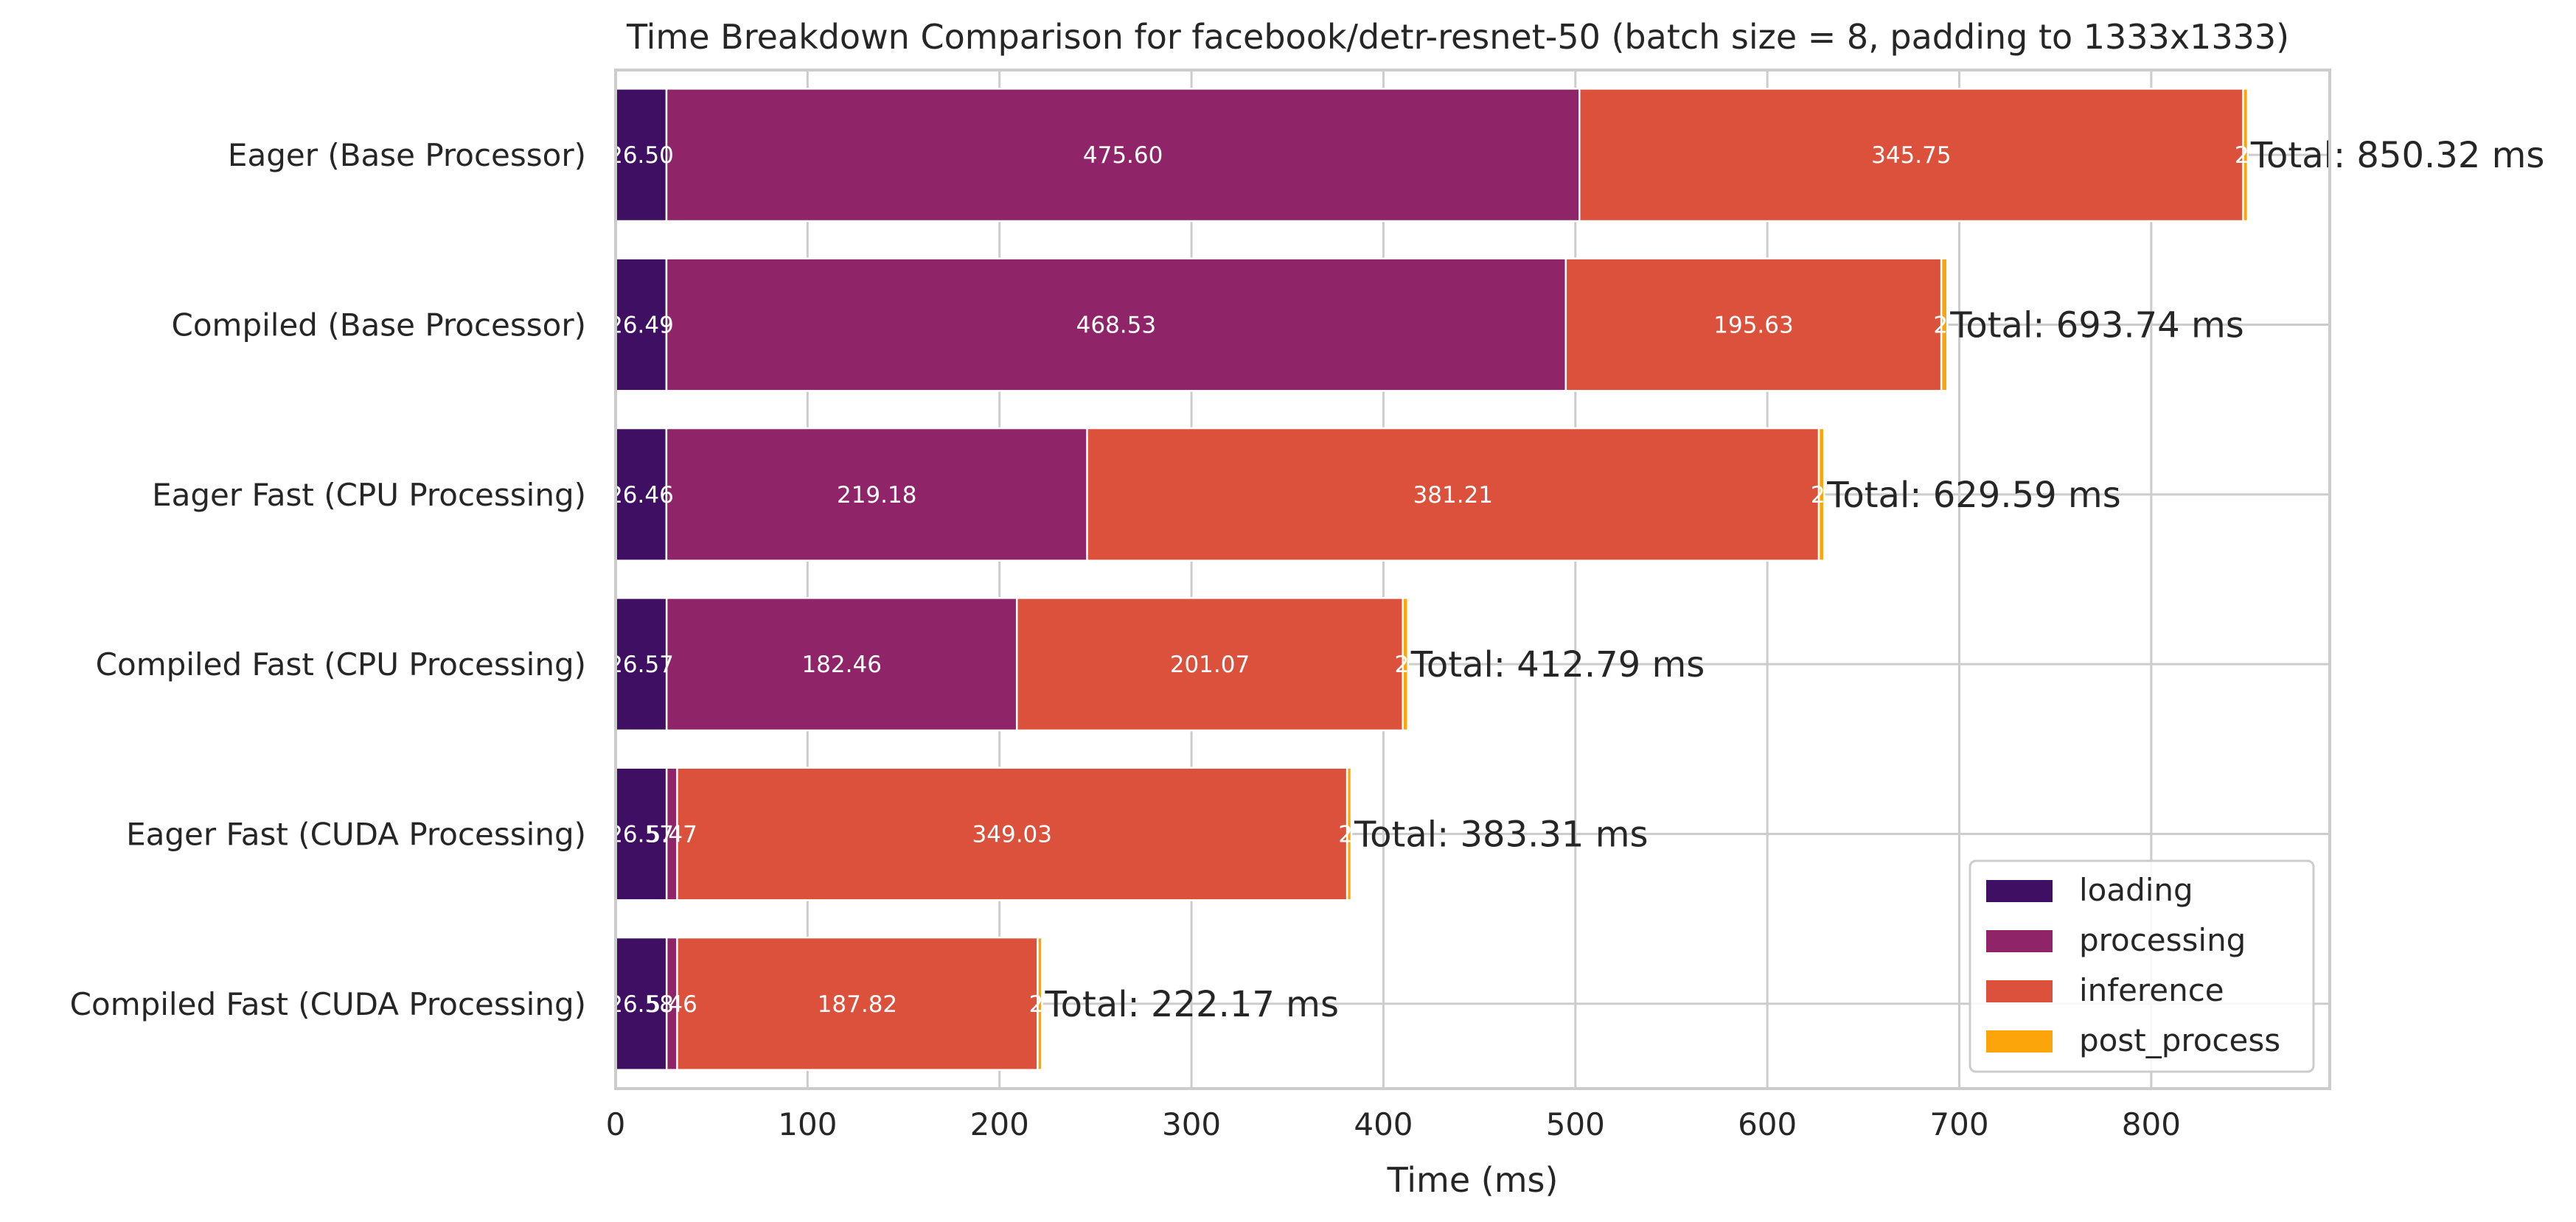 Image resolution: width=2576 pixels, height=1222 pixels. Describe the element at coordinates (2136, 890) in the screenshot. I see `legend-label-loading: loading` at that location.